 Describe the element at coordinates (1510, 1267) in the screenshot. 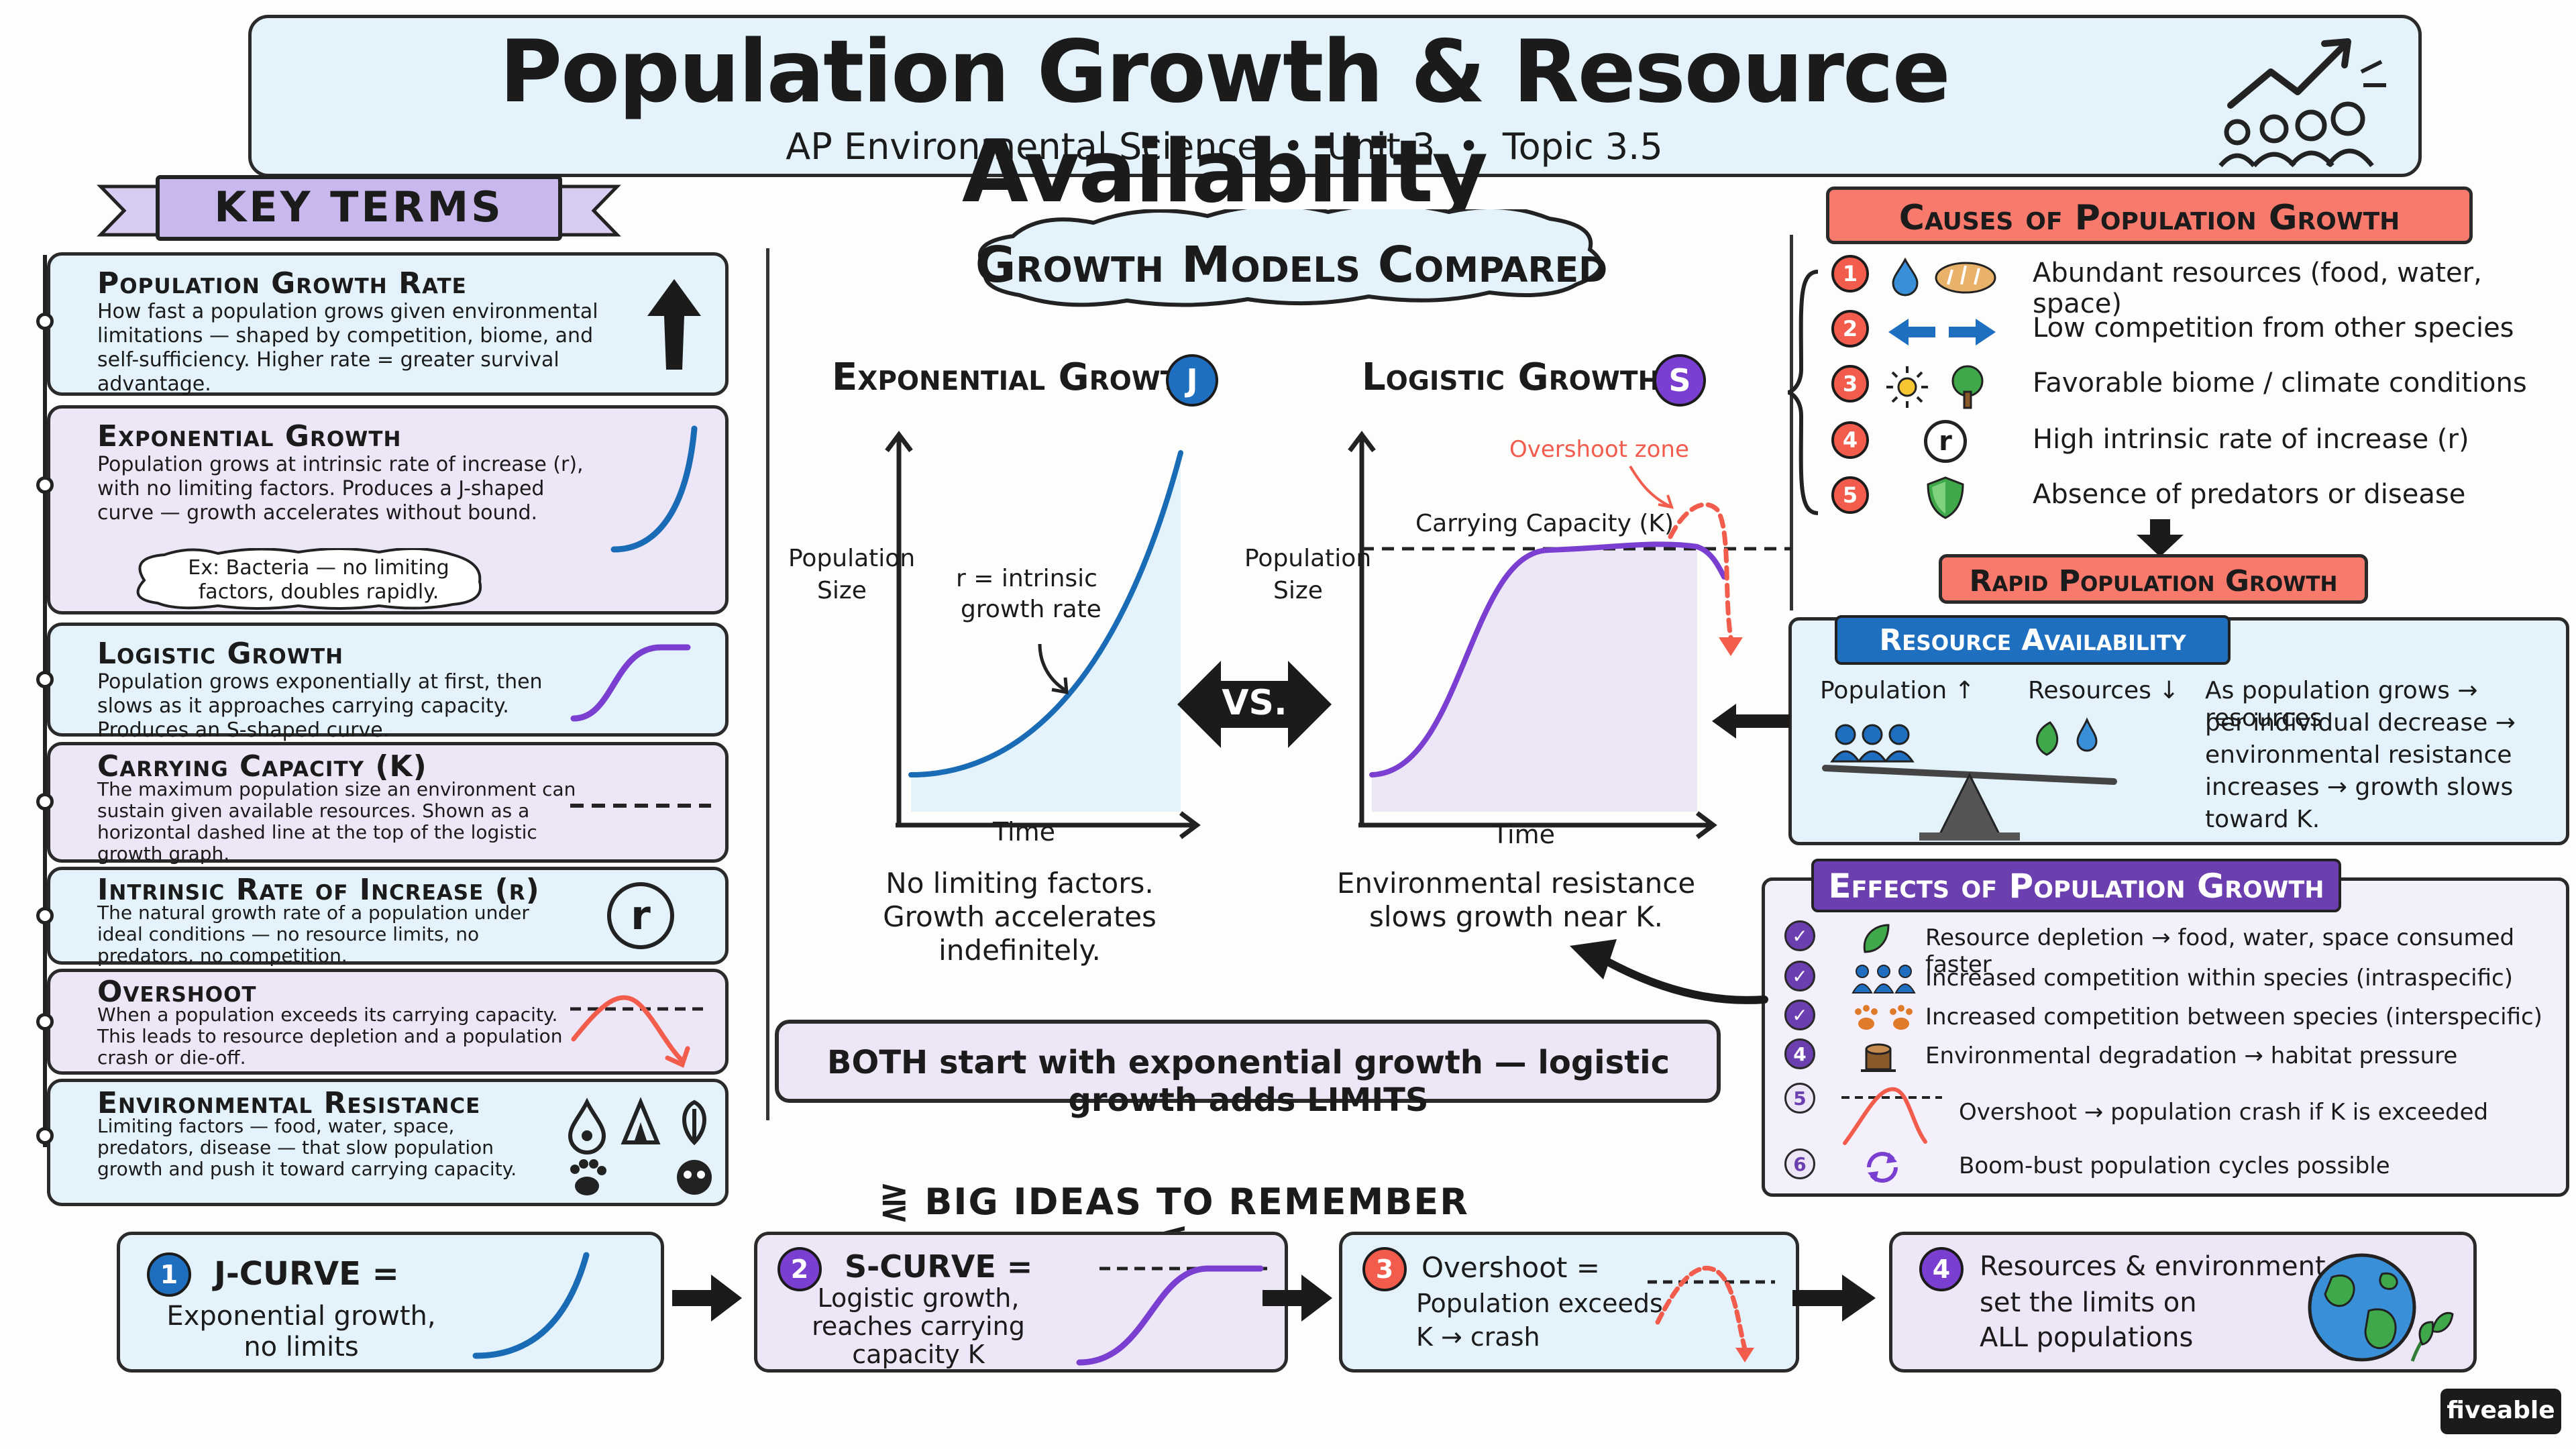

I see `big-idea-title: Overshoot =` at that location.